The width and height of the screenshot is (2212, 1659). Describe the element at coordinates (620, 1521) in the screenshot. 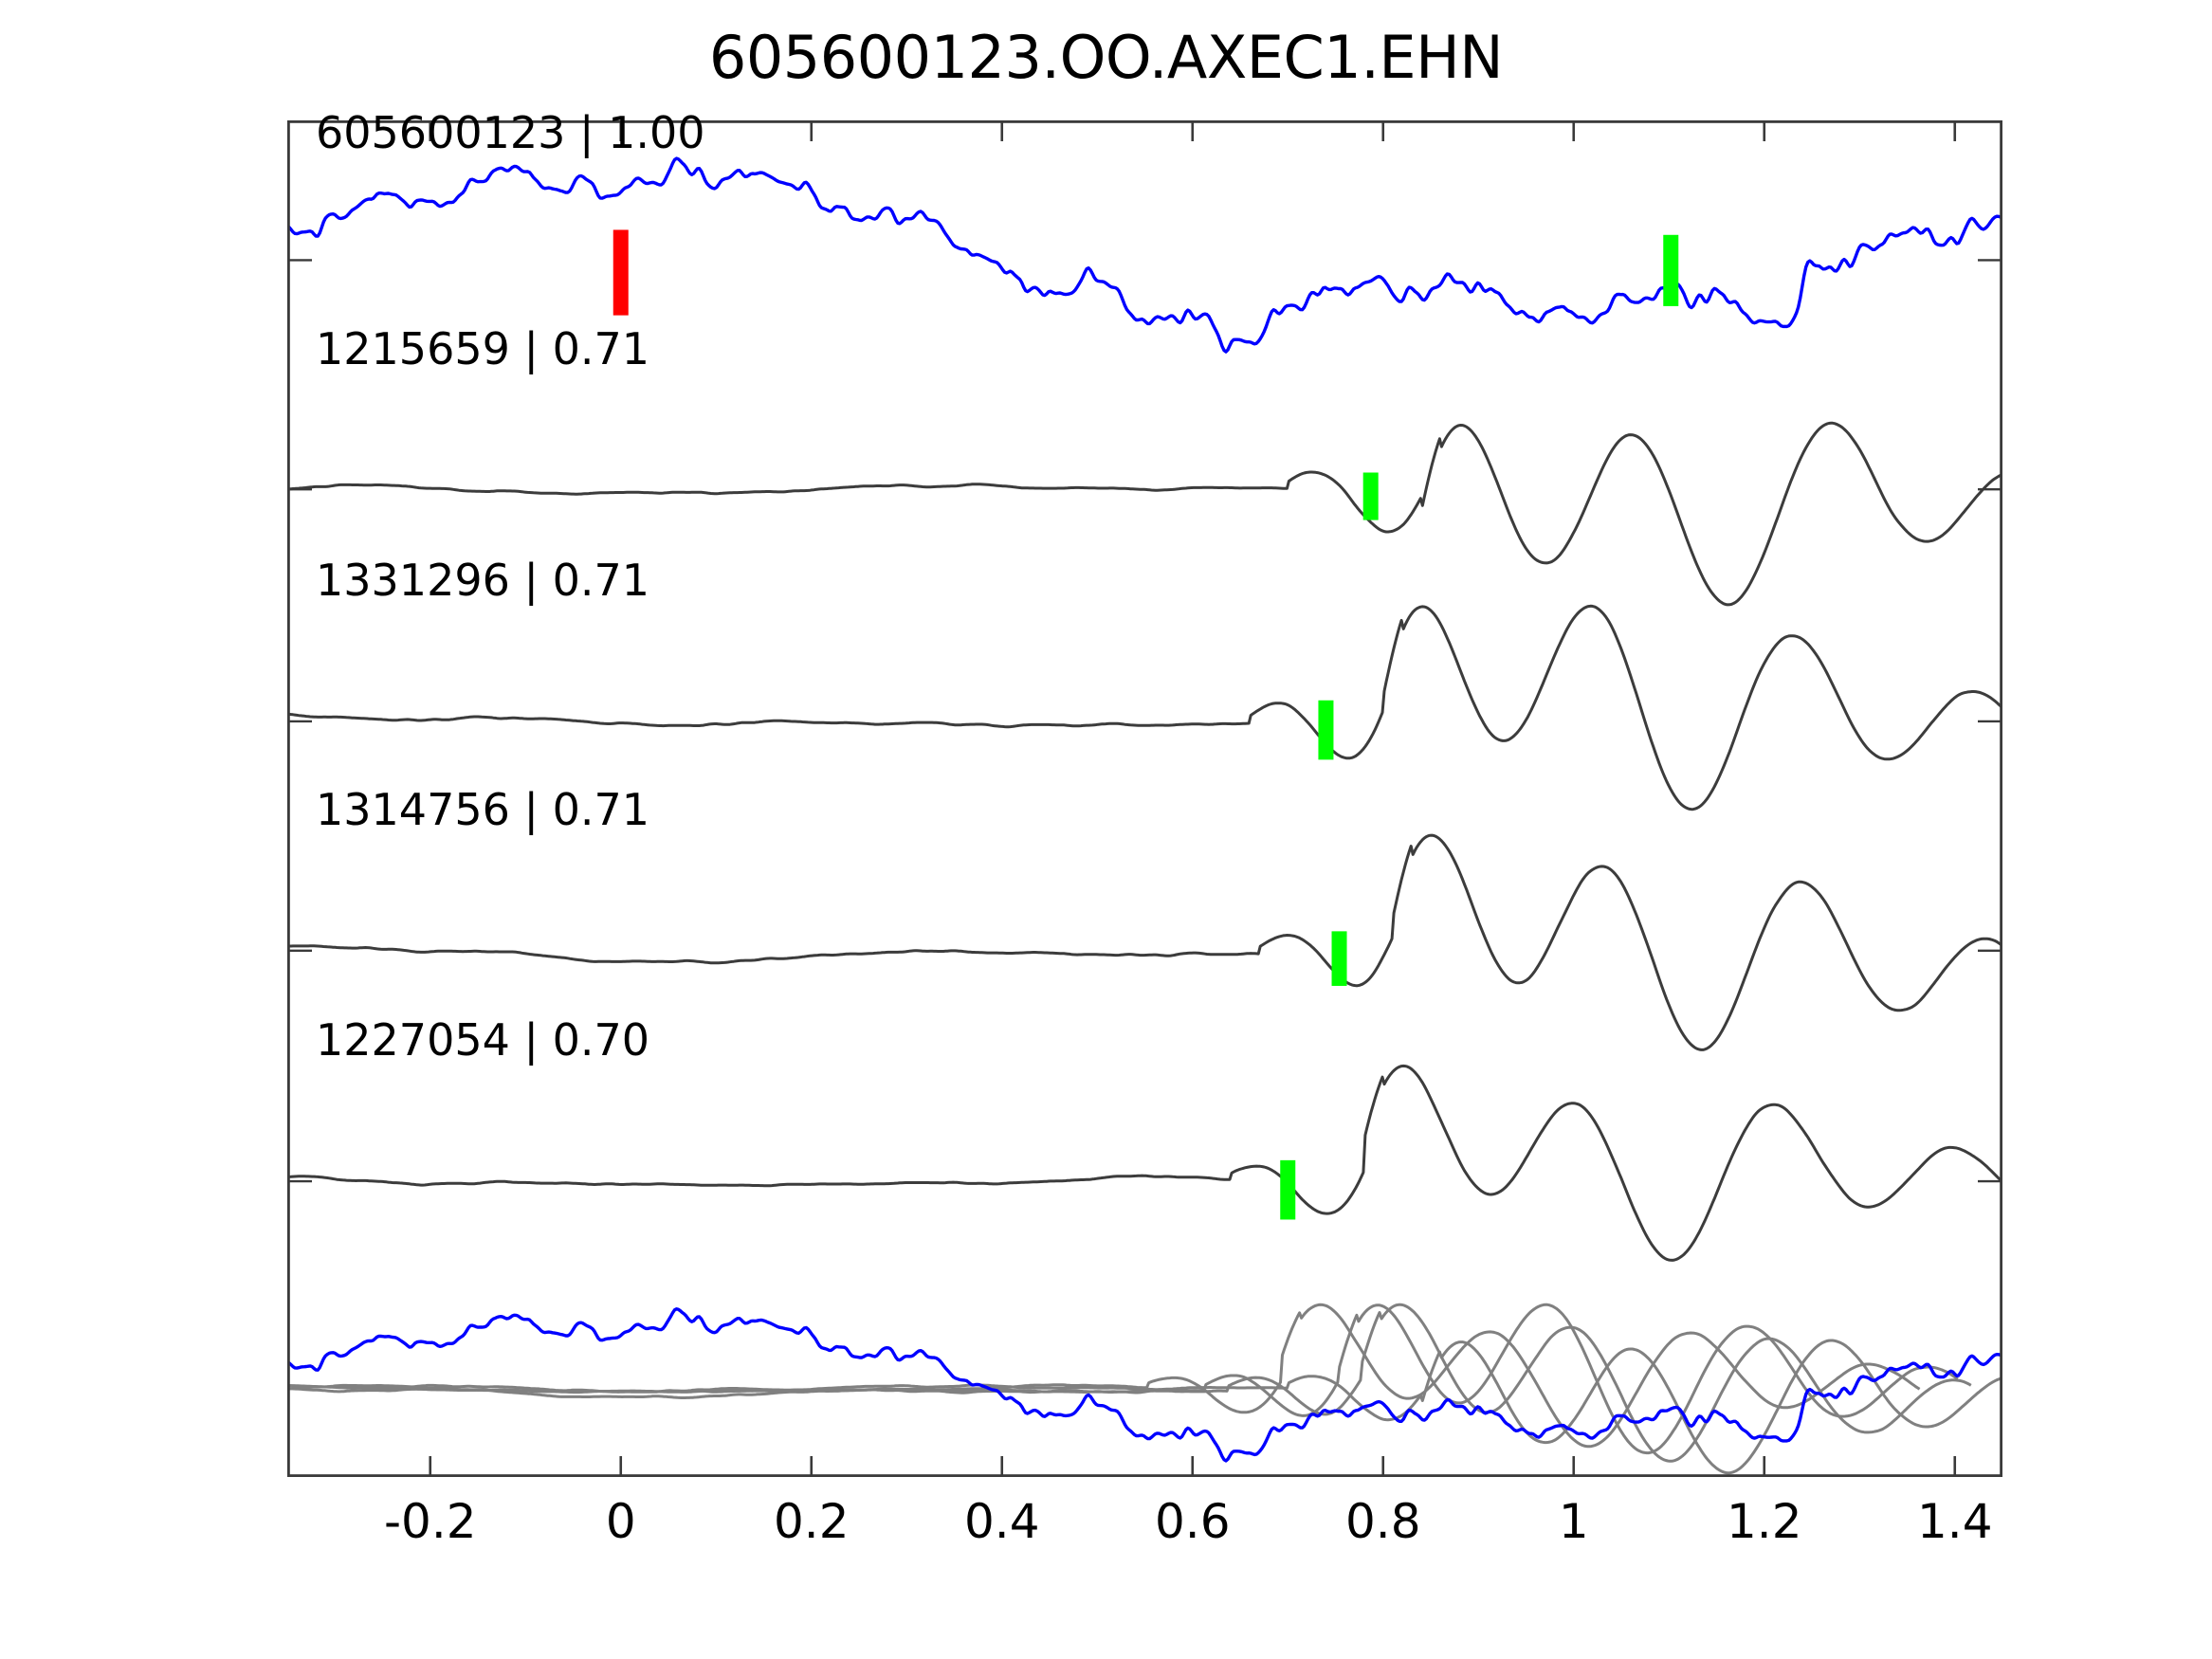

I see `x-tick-label-1: 0` at that location.